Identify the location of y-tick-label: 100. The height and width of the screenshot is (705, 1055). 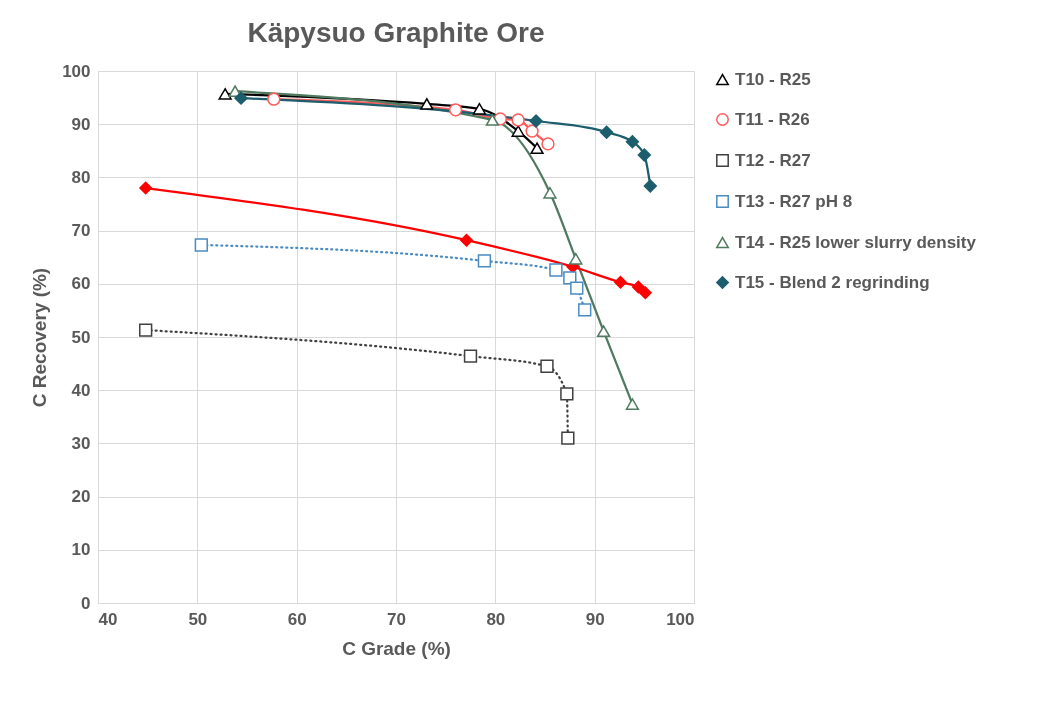
(76, 71).